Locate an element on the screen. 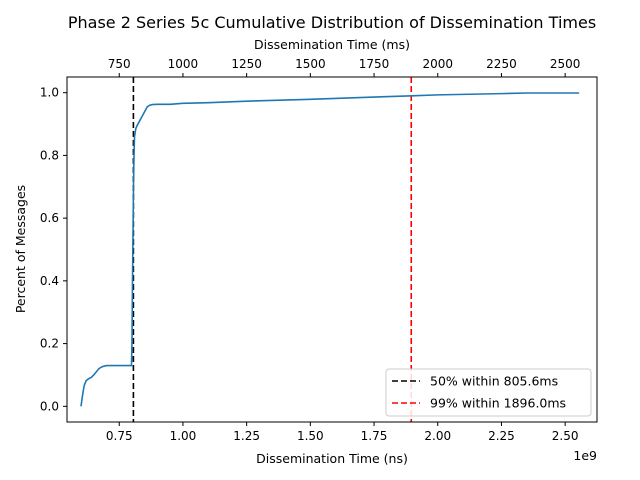 The height and width of the screenshot is (480, 640). bottom-x-axis-label: Dissemination Time (ns) is located at coordinates (332, 458).